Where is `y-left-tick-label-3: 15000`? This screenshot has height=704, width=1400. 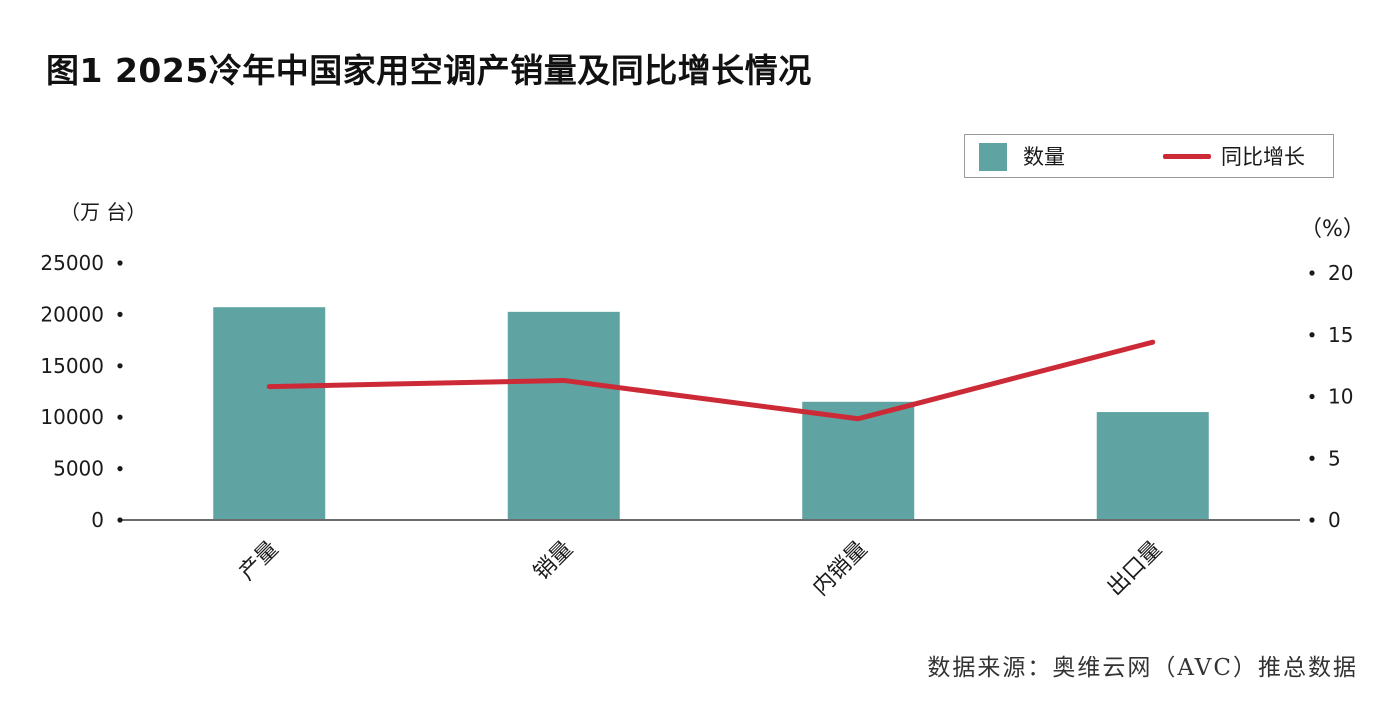 y-left-tick-label-3: 15000 is located at coordinates (72, 366).